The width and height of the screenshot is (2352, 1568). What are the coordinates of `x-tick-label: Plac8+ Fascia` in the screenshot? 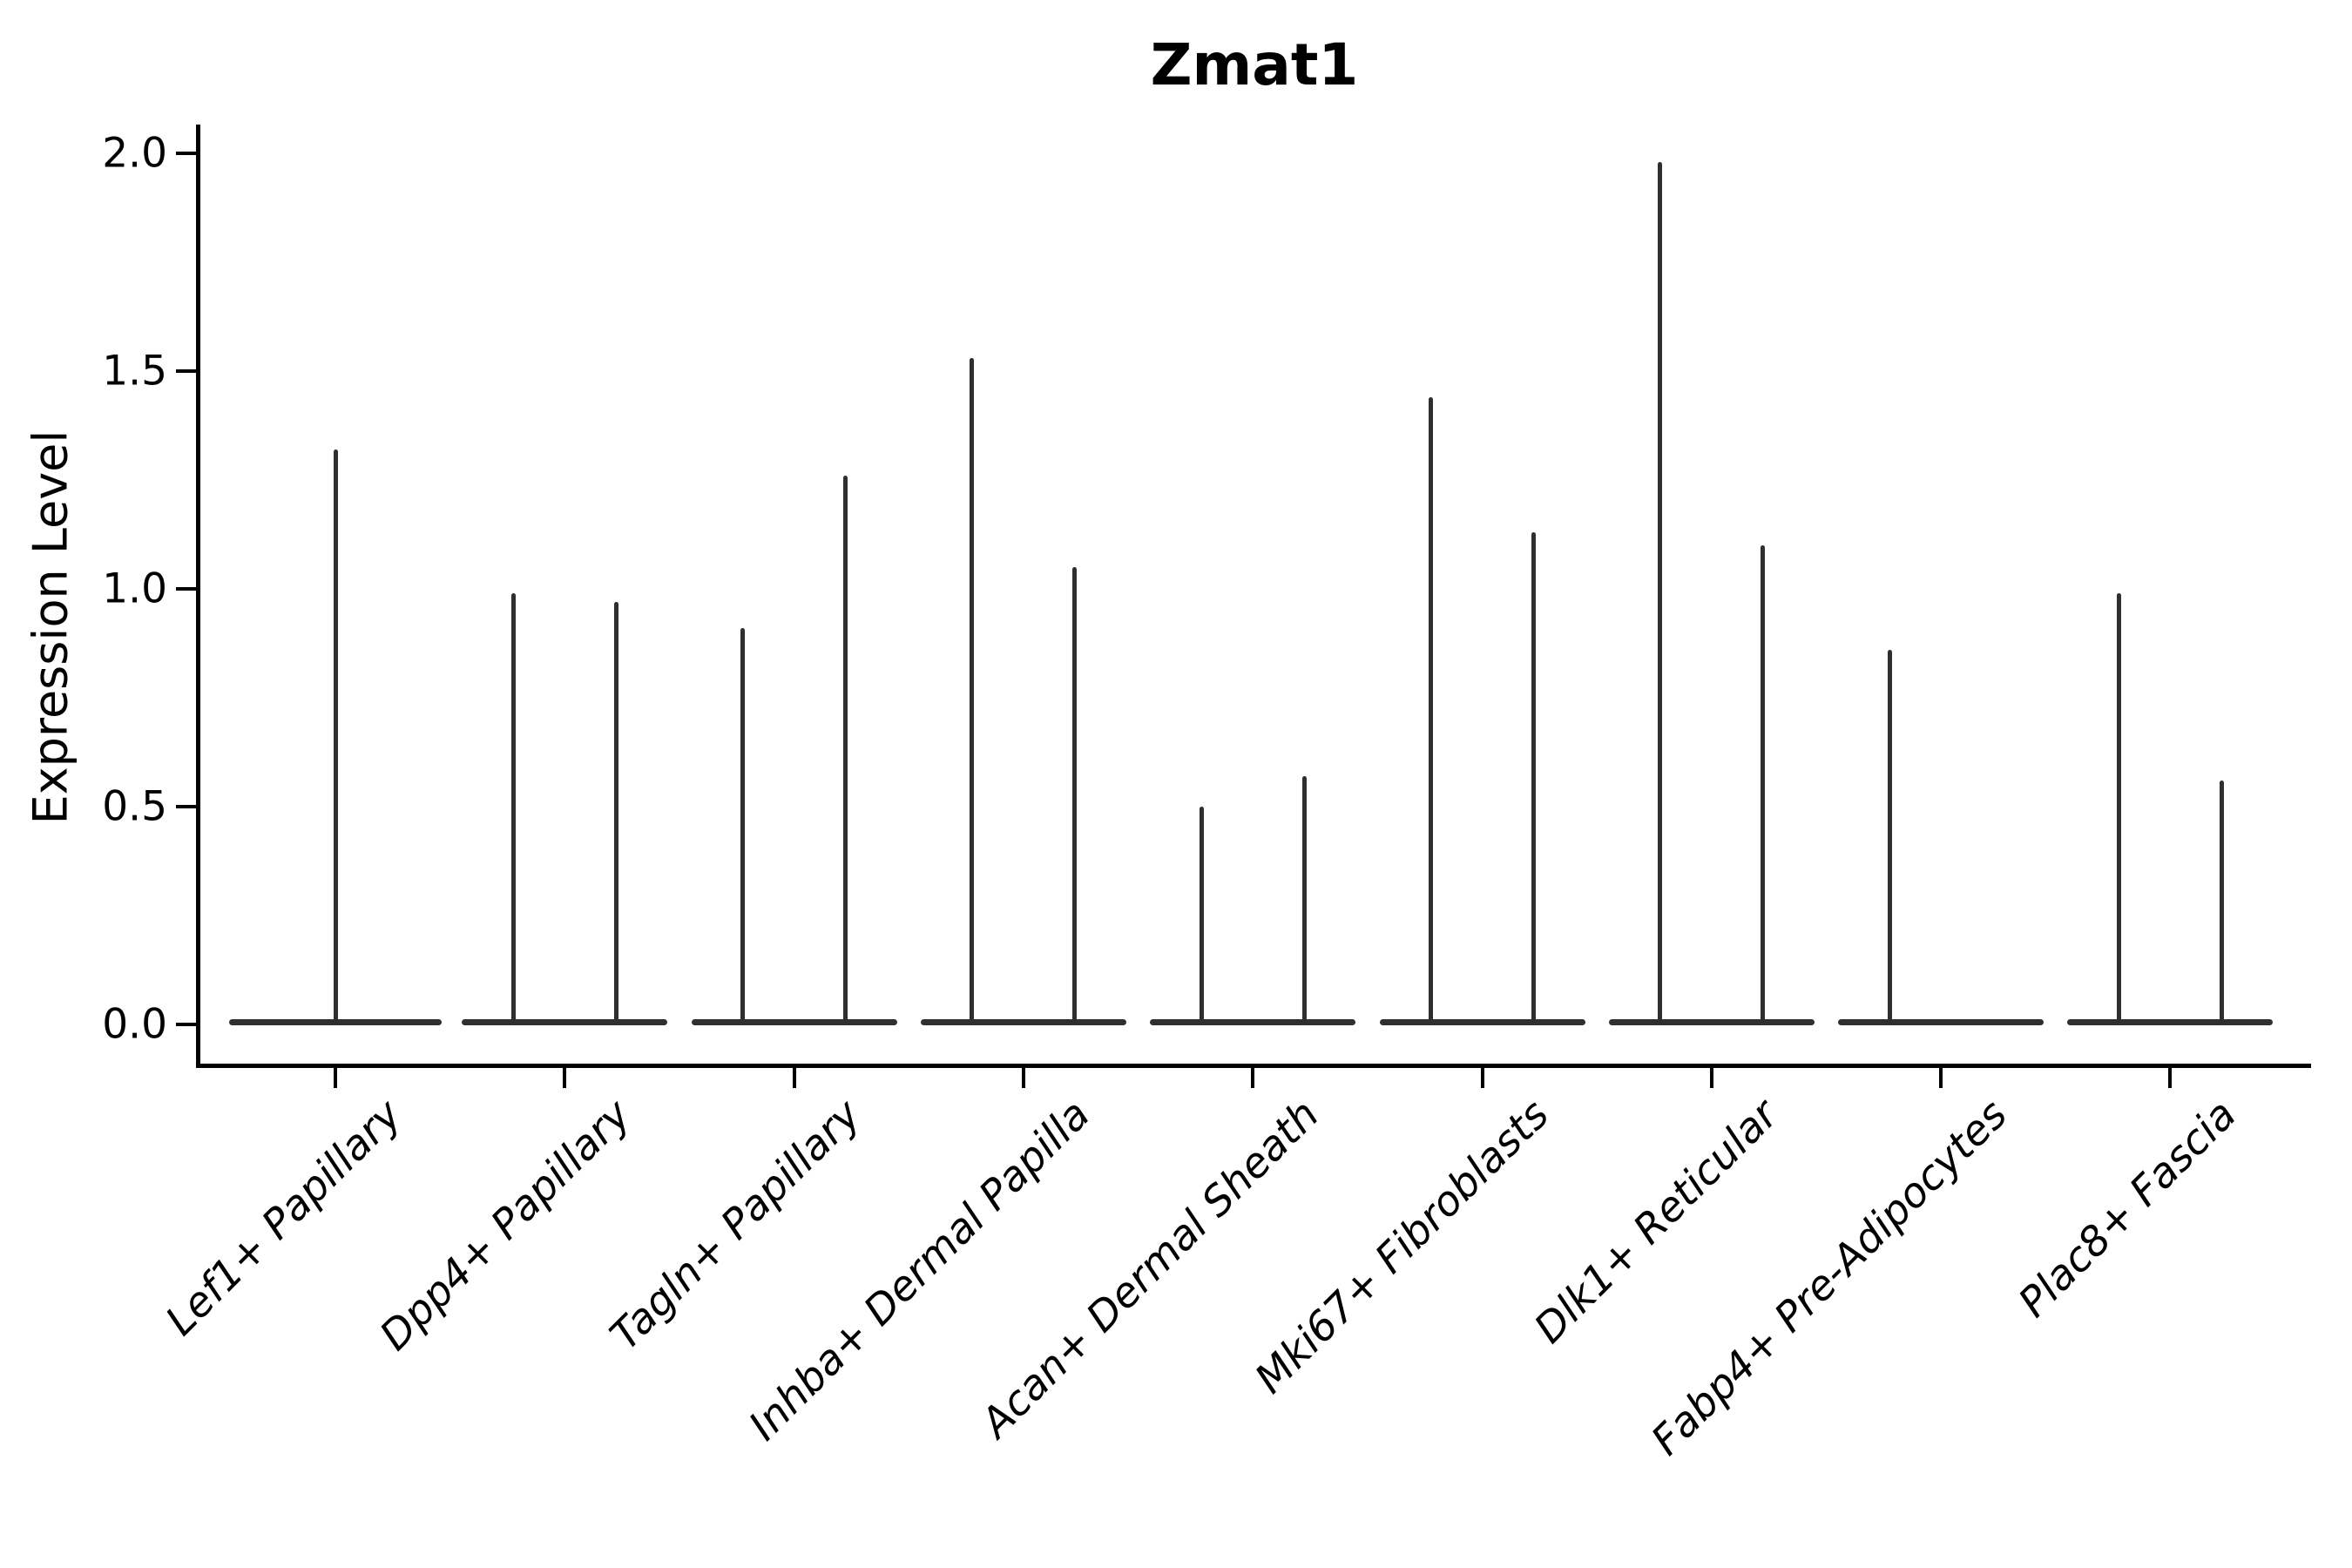 It's located at (2128, 1209).